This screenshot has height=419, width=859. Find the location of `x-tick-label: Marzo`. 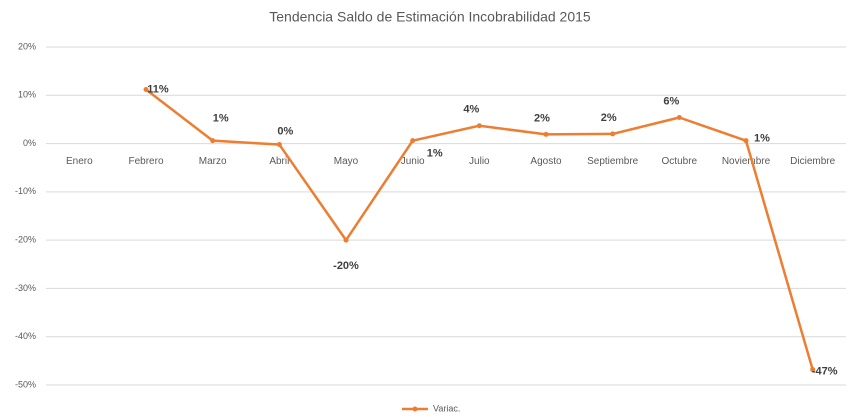

x-tick-label: Marzo is located at coordinates (213, 161).